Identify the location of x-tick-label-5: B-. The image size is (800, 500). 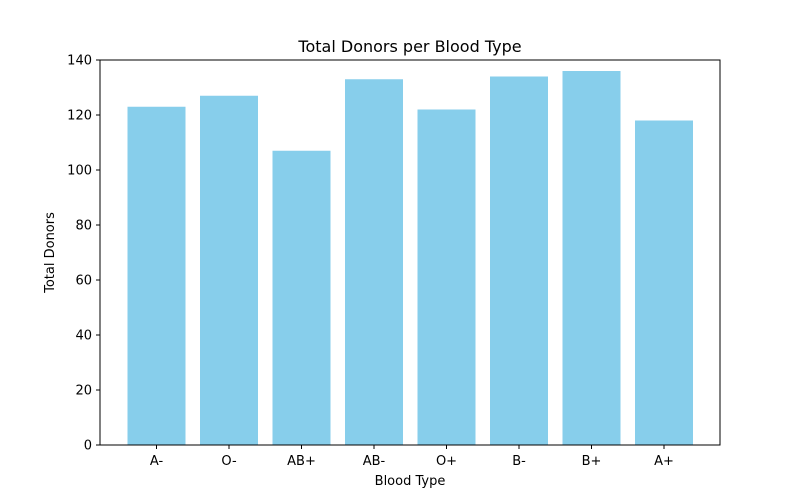
(519, 461).